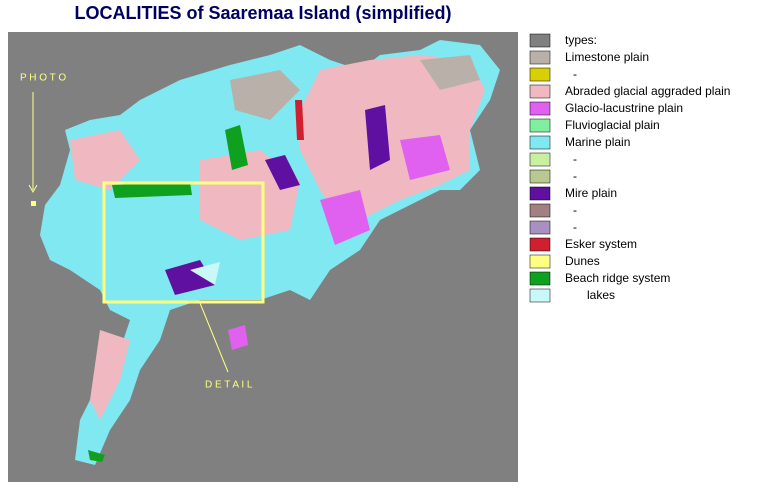  What do you see at coordinates (647, 91) in the screenshot?
I see `legend-label: Abraded glacial aggraded plain` at bounding box center [647, 91].